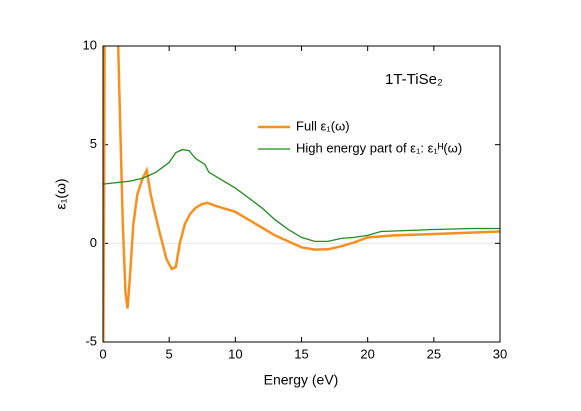  Describe the element at coordinates (90, 44) in the screenshot. I see `y-tick-label: 10` at that location.